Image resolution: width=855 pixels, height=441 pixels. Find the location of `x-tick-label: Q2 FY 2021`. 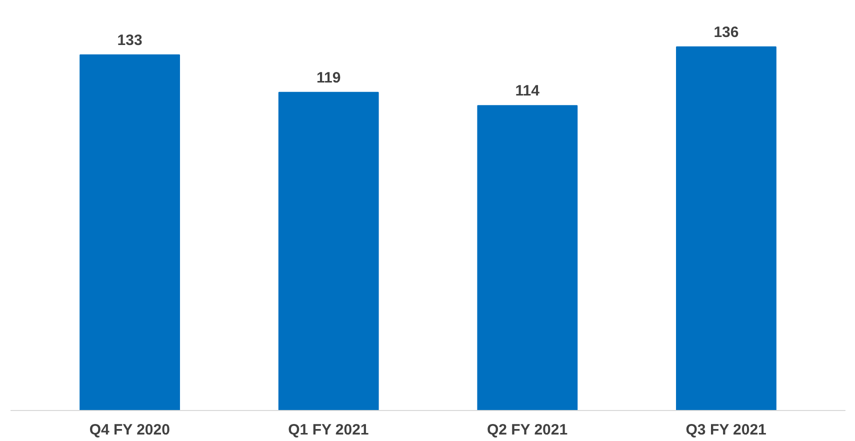

x-tick-label: Q2 FY 2021 is located at coordinates (527, 430).